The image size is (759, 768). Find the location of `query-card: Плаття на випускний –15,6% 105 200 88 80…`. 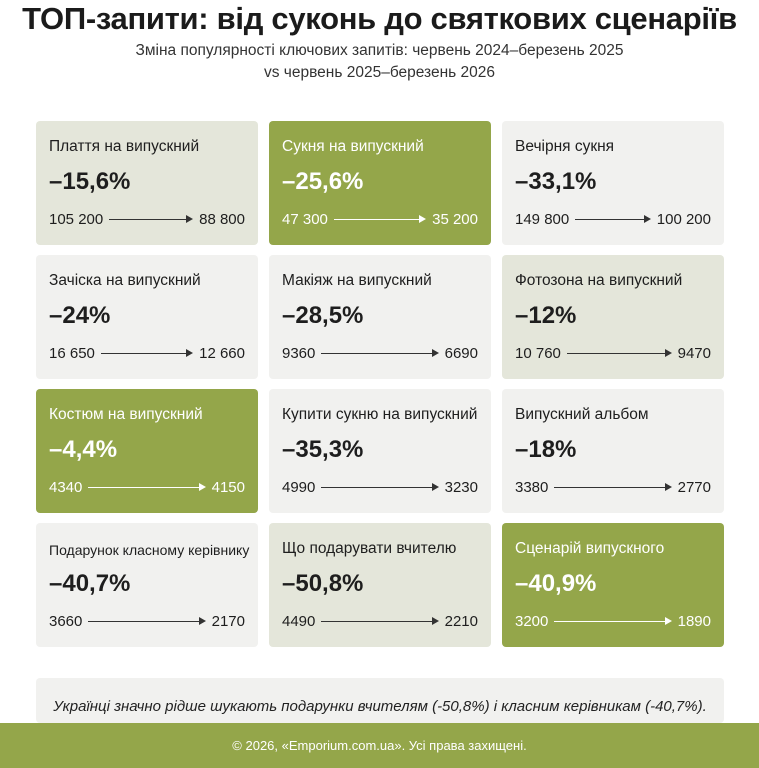

query-card: Плаття на випускний –15,6% 105 200 88 80… is located at coordinates (147, 183).